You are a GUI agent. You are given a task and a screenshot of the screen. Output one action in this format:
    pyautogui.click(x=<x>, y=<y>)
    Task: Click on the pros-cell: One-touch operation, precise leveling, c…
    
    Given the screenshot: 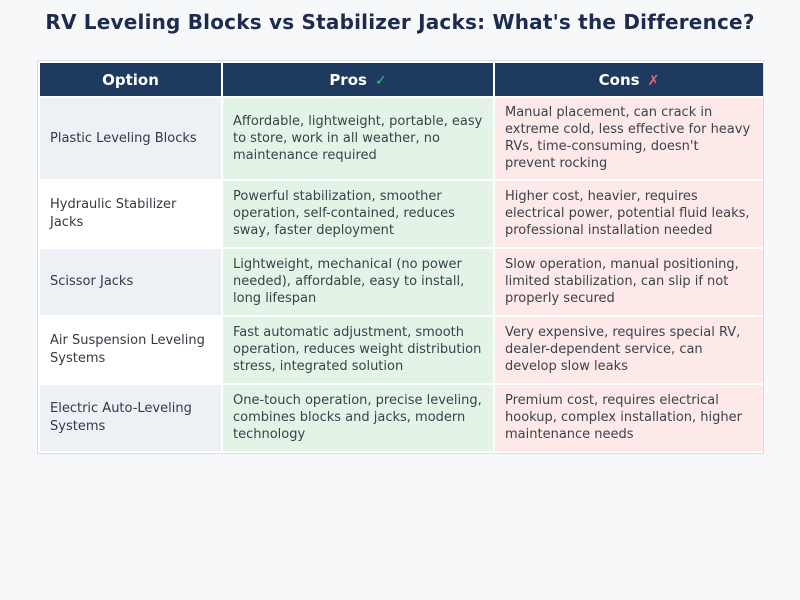 What is the action you would take?
    pyautogui.click(x=358, y=417)
    